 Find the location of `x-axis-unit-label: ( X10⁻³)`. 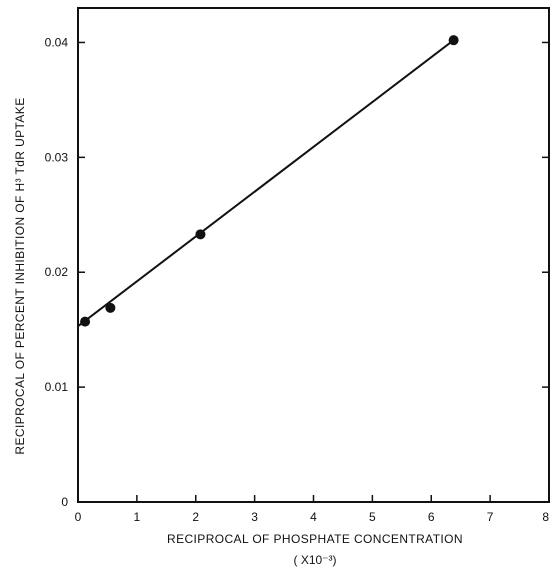

x-axis-unit-label: ( X10⁻³) is located at coordinates (314, 560).